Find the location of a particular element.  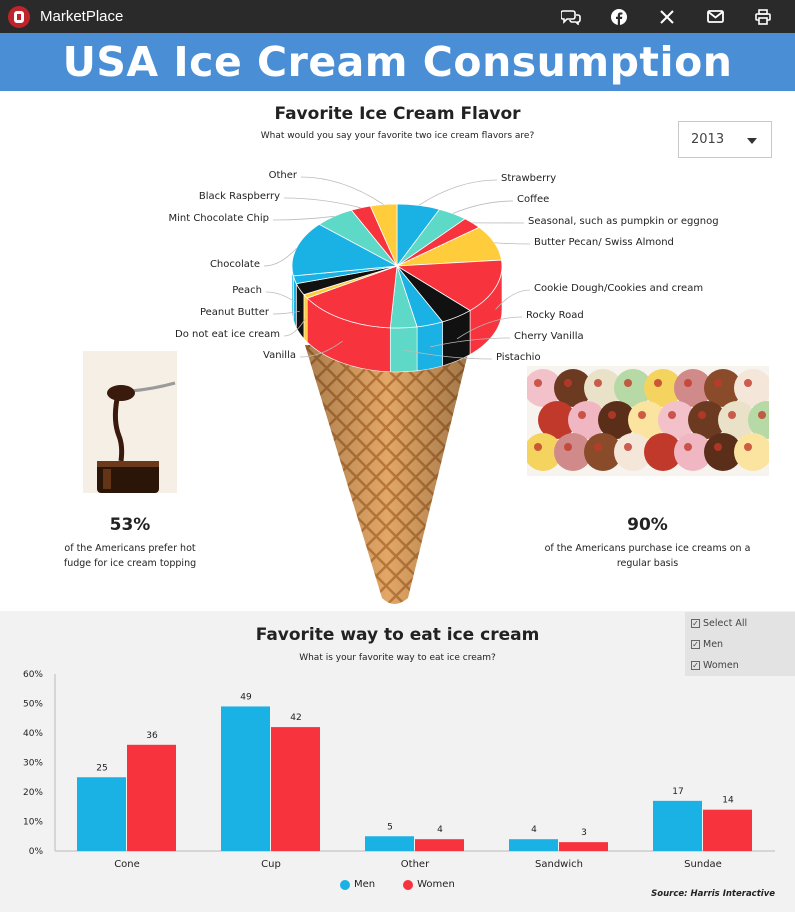

app-logo-icon is located at coordinates (19, 16).